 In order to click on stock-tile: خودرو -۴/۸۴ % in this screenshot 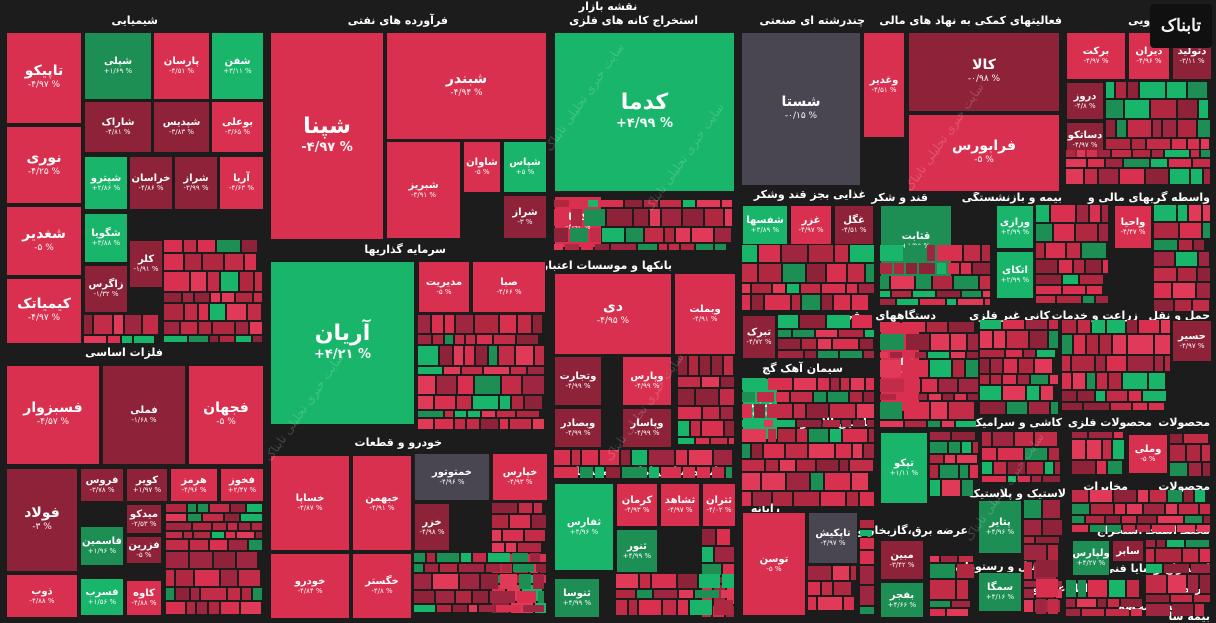, I will do `click(310, 586)`.